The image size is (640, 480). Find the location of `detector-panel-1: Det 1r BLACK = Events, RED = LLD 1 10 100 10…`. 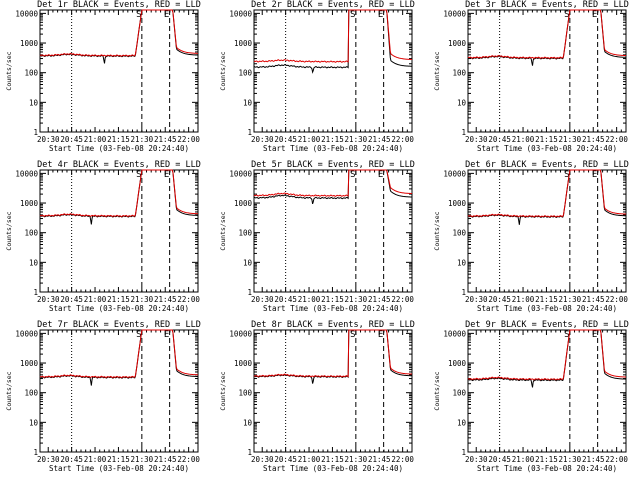

detector-panel-1: Det 1r BLACK = Events, RED = LLD 1 10 100 10… is located at coordinates (103, 76).